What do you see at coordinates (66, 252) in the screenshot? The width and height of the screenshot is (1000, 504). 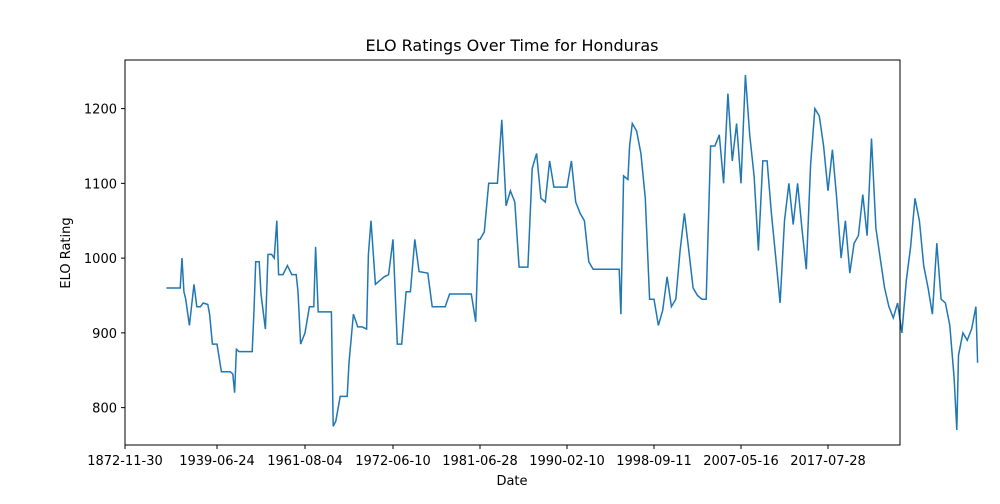 I see `y-axis-label: ELO Rating` at bounding box center [66, 252].